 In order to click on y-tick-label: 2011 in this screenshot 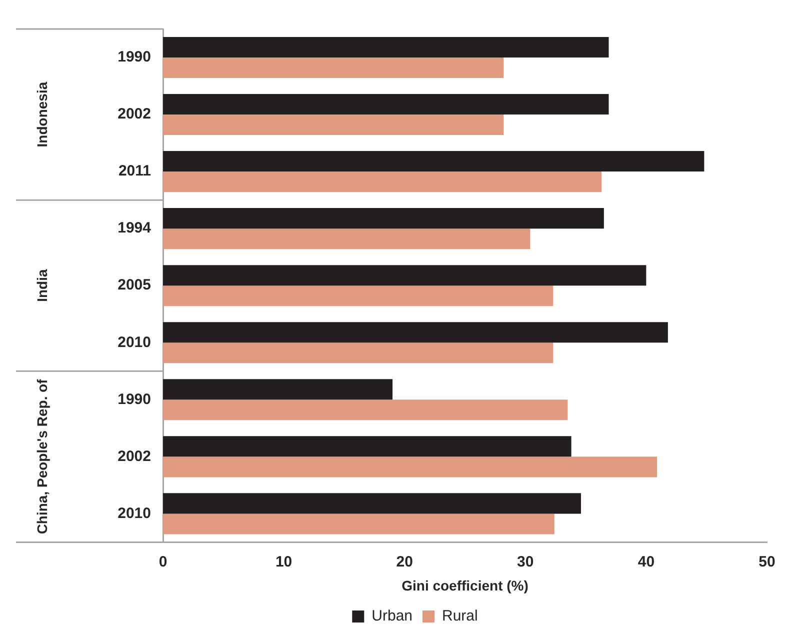, I will do `click(134, 171)`.